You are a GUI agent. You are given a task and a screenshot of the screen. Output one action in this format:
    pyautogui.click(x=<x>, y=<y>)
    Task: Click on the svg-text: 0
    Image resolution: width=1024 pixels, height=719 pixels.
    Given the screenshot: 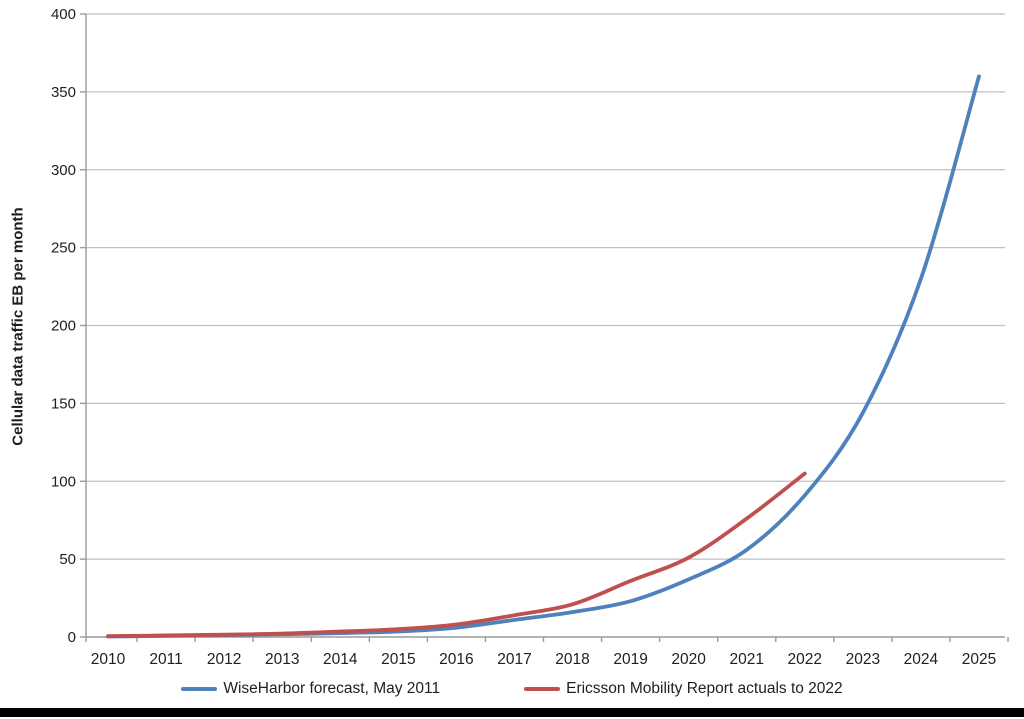 What is the action you would take?
    pyautogui.click(x=72, y=637)
    